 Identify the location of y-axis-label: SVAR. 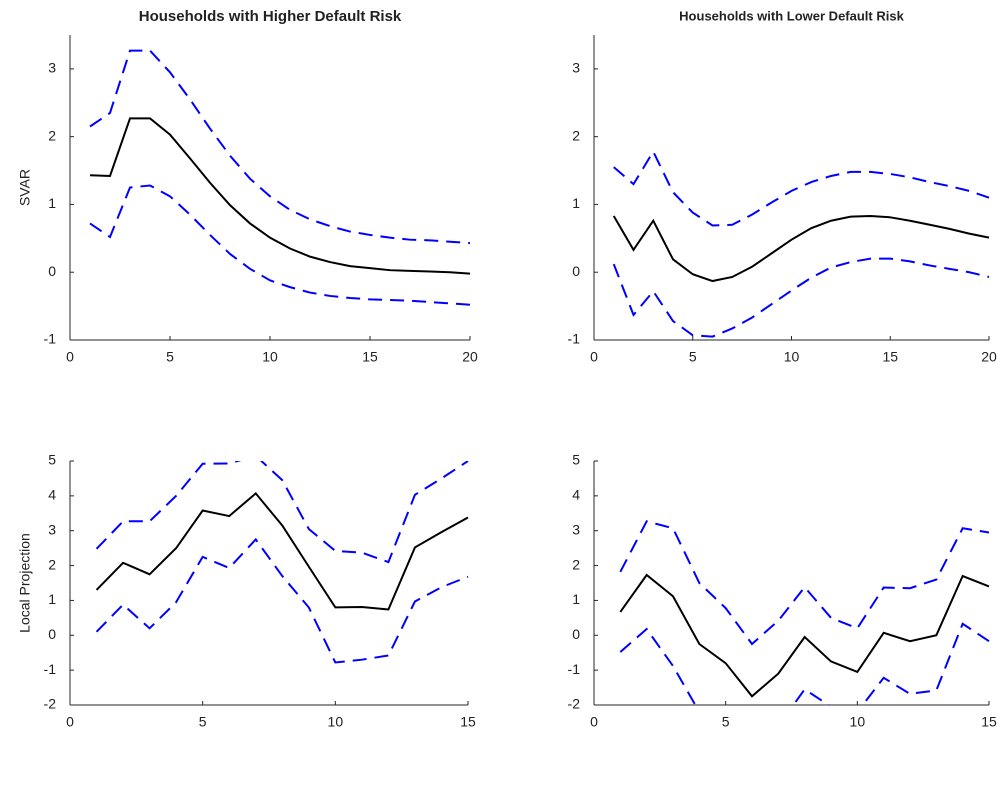
(25, 187).